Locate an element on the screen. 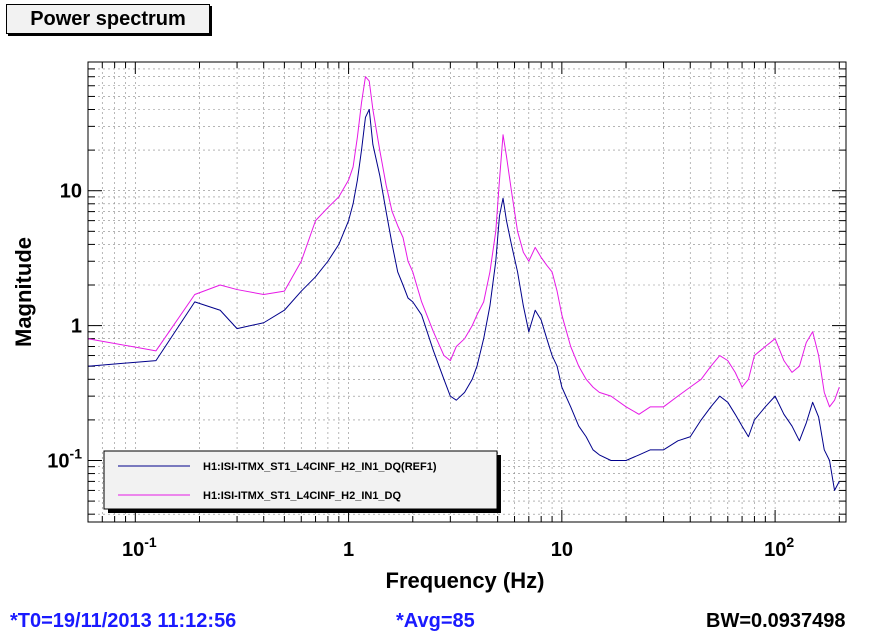 Image resolution: width=875 pixels, height=637 pixels. y-axis-label: Magnitude is located at coordinates (23, 292).